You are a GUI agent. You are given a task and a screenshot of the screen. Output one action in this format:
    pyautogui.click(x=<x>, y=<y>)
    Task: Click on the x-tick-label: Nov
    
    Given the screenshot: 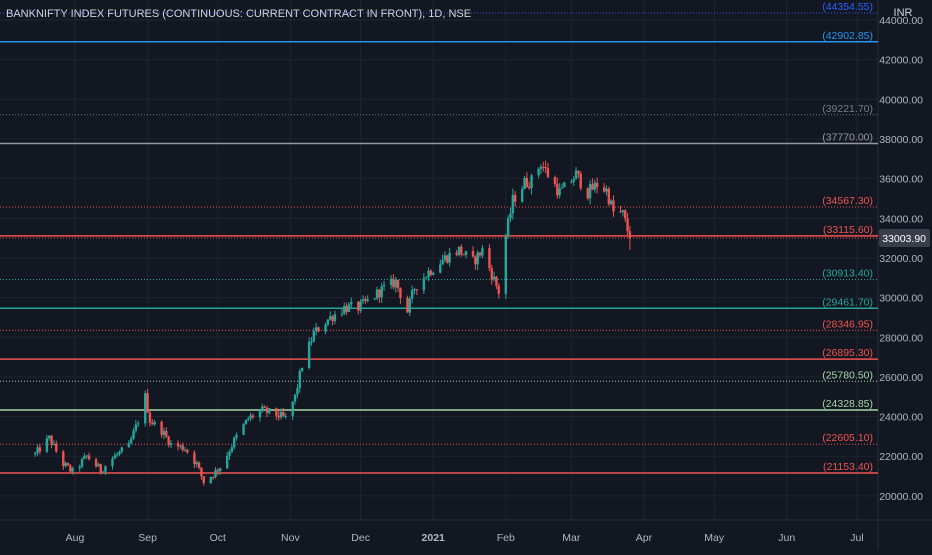 What is the action you would take?
    pyautogui.click(x=290, y=538)
    